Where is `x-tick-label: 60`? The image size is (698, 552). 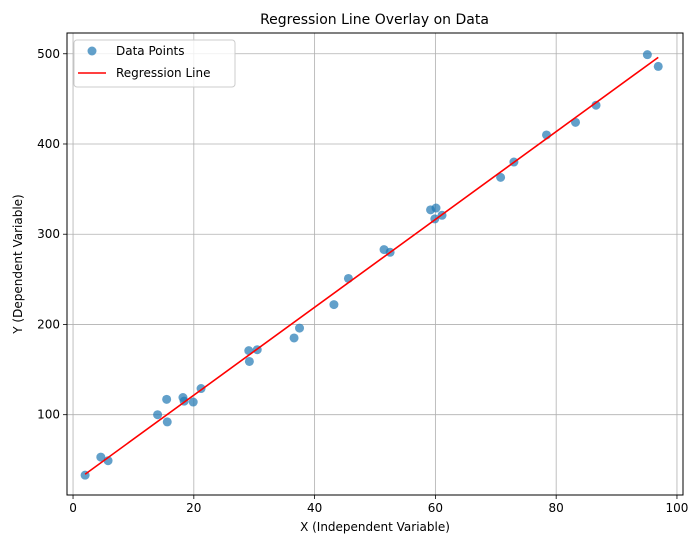 x-tick-label: 60 is located at coordinates (435, 508).